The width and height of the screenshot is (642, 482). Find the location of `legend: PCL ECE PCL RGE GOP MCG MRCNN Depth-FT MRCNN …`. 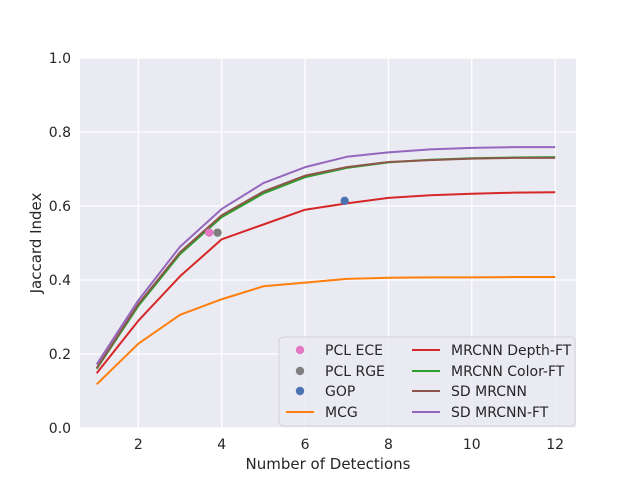

legend: PCL ECE PCL RGE GOP MCG MRCNN Depth-FT MRCNN … is located at coordinates (427, 381).